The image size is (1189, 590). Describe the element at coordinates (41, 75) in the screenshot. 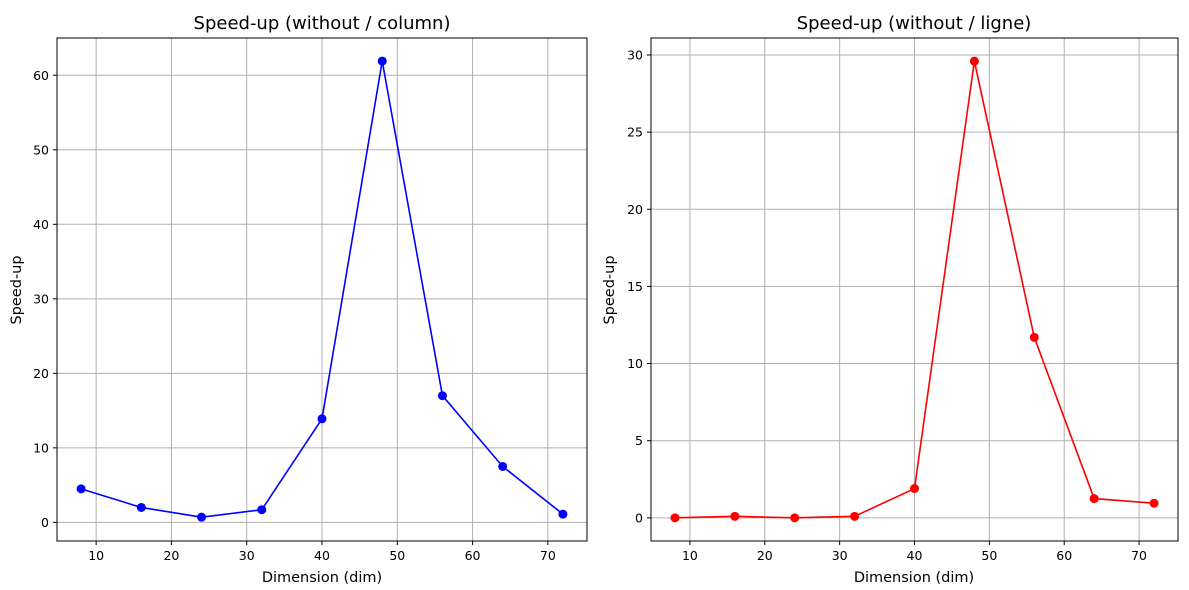

I see `chart-left-ytick-label: 60` at that location.